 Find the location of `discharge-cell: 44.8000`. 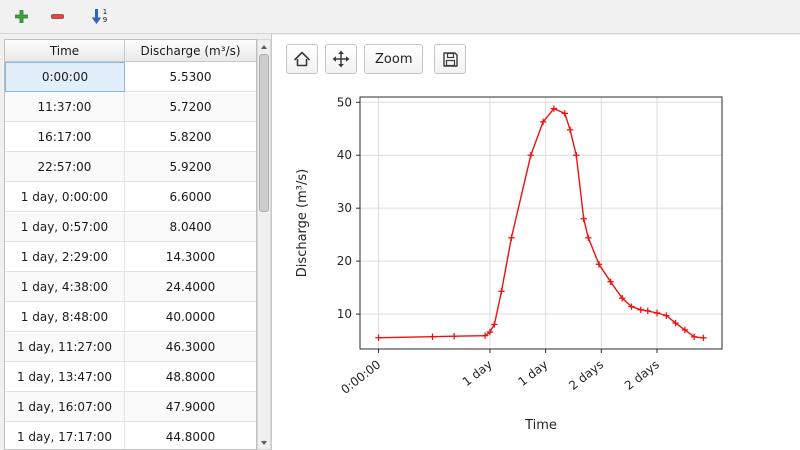

discharge-cell: 44.8000 is located at coordinates (190, 435).